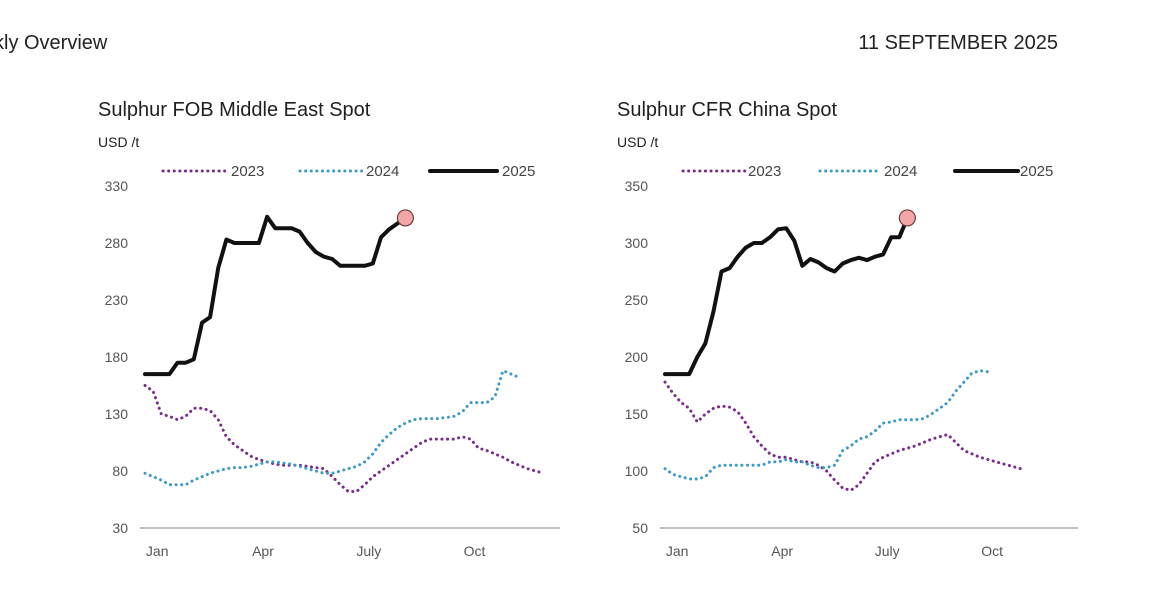 The height and width of the screenshot is (594, 1170). I want to click on y-tick-label: 300, so click(637, 243).